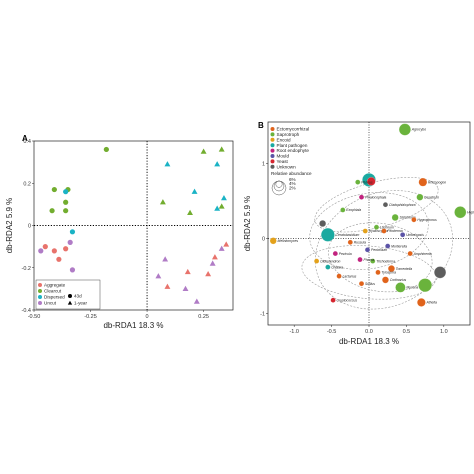 Image resolution: width=474 pixels, height=474 pixels. Describe the element at coordinates (291, 173) in the screenshot. I see `panel-b-size-title: Relative abundance` at that location.